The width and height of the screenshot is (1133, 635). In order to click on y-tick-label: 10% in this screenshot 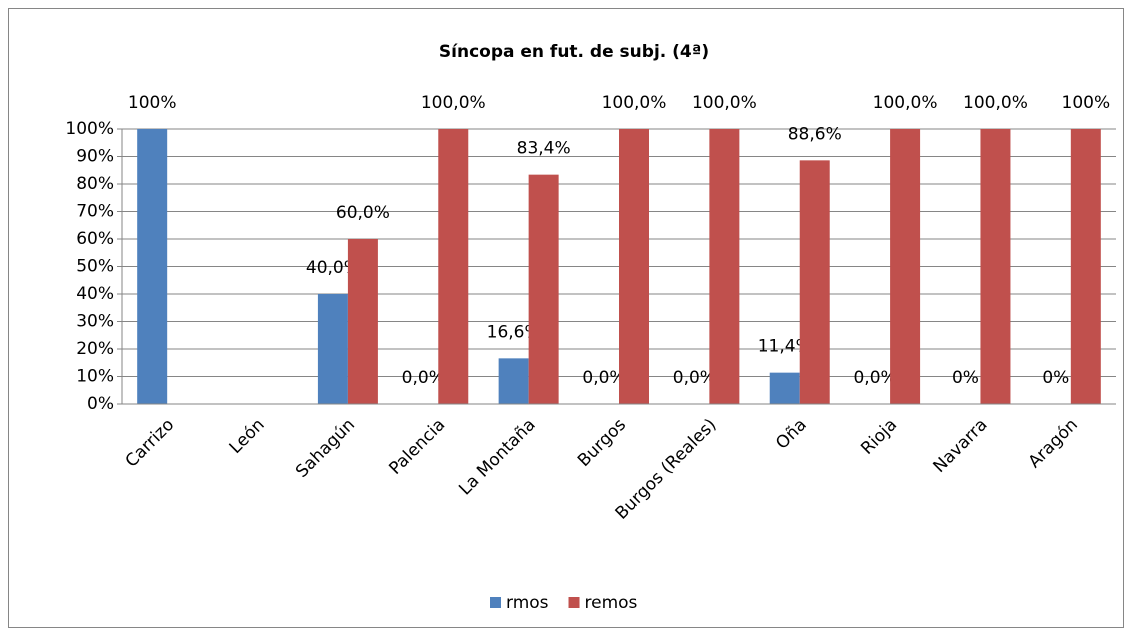, I will do `click(95, 377)`.